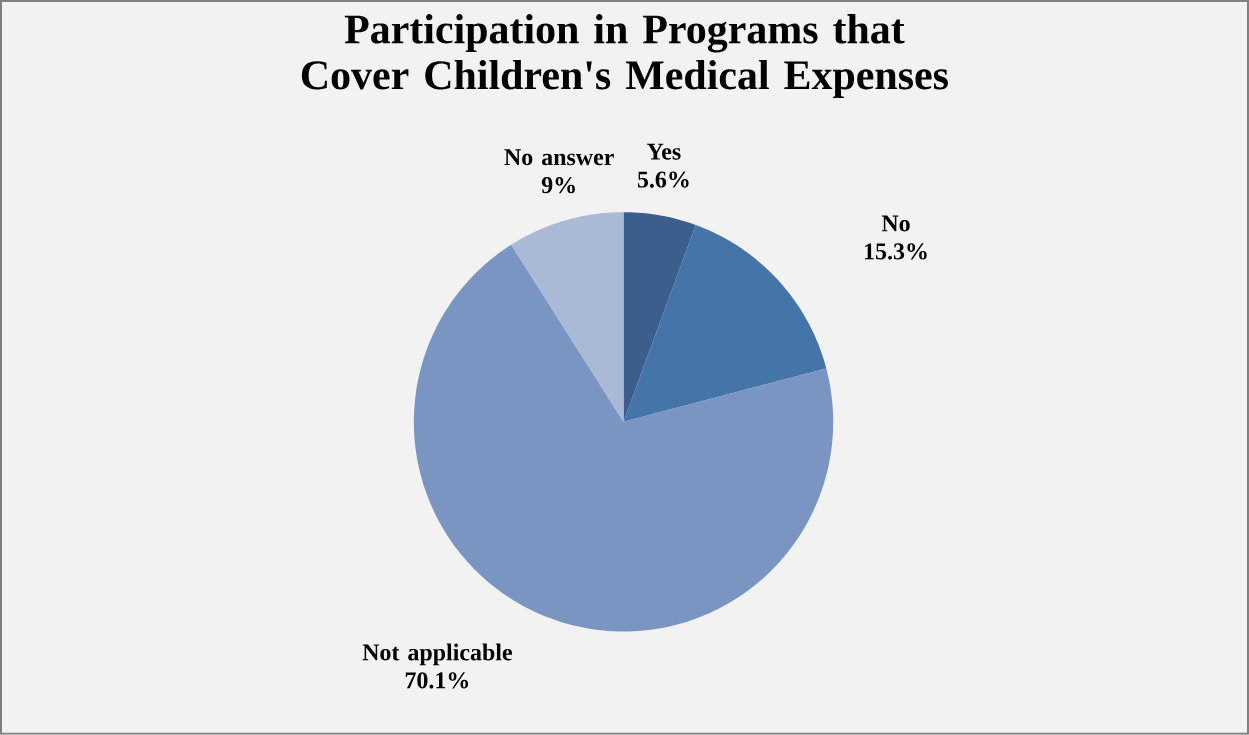  I want to click on data-label: 5.6%, so click(663, 179).